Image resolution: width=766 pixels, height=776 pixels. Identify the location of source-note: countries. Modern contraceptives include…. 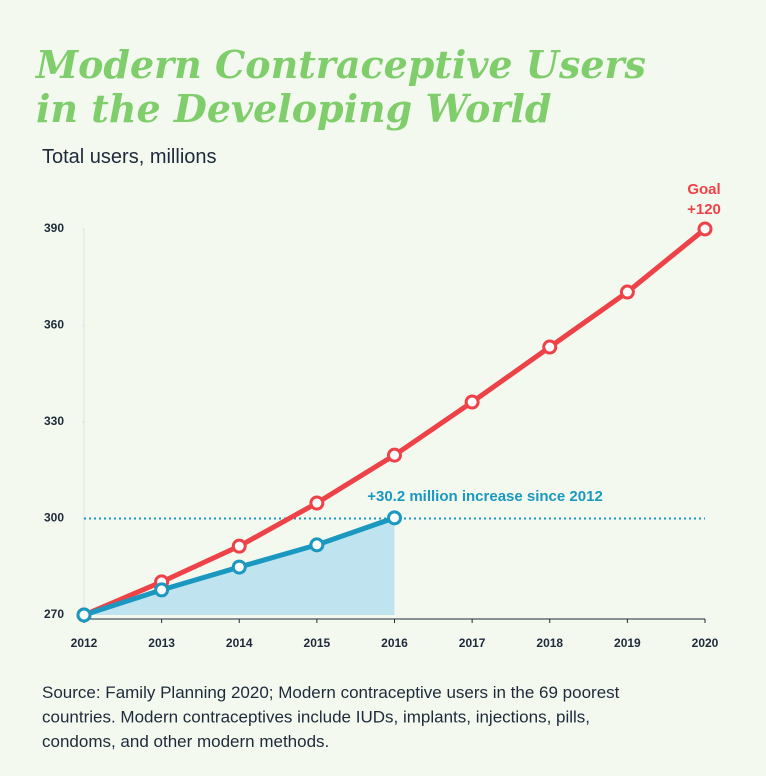
(316, 717).